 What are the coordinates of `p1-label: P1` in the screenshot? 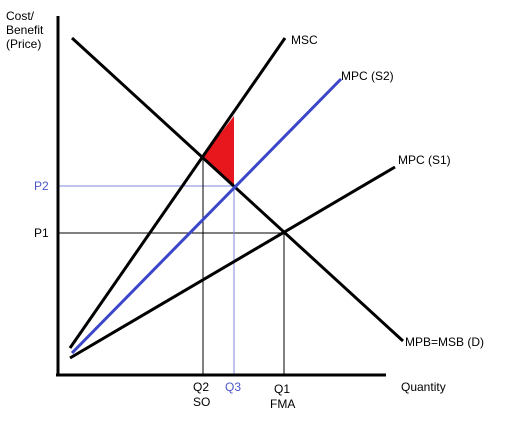 It's located at (41, 233).